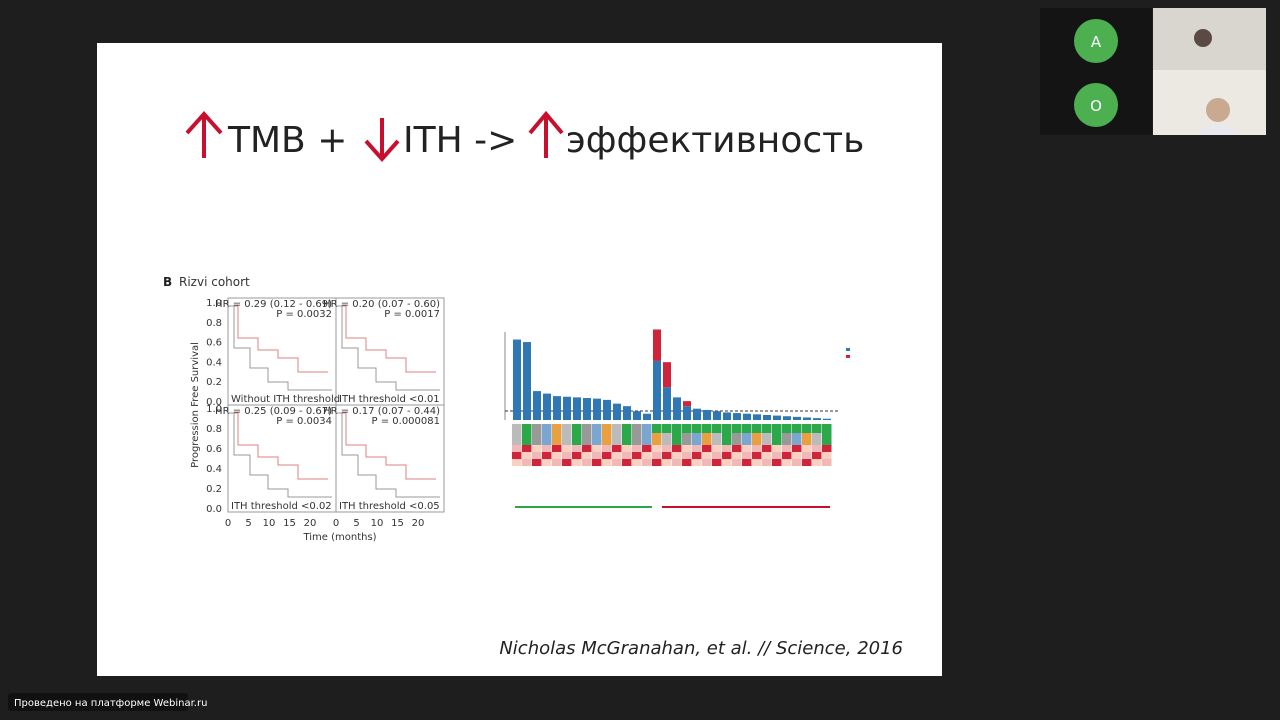 The width and height of the screenshot is (1280, 720). I want to click on footer-badge, so click(98, 702).